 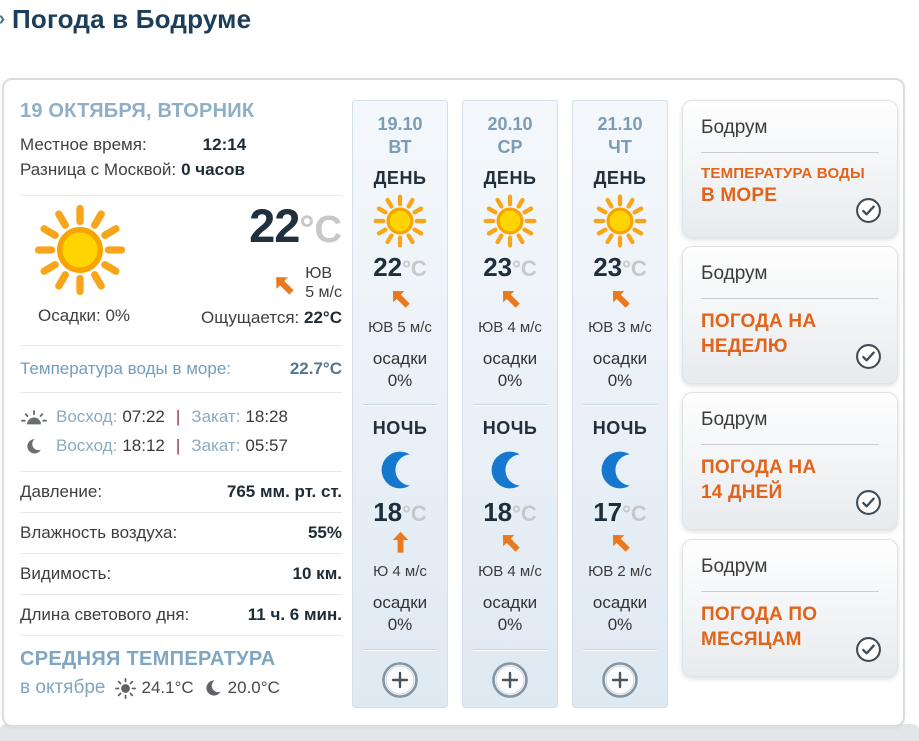 What do you see at coordinates (84, 316) in the screenshot?
I see `precipitation-now: Осадки: 0%` at bounding box center [84, 316].